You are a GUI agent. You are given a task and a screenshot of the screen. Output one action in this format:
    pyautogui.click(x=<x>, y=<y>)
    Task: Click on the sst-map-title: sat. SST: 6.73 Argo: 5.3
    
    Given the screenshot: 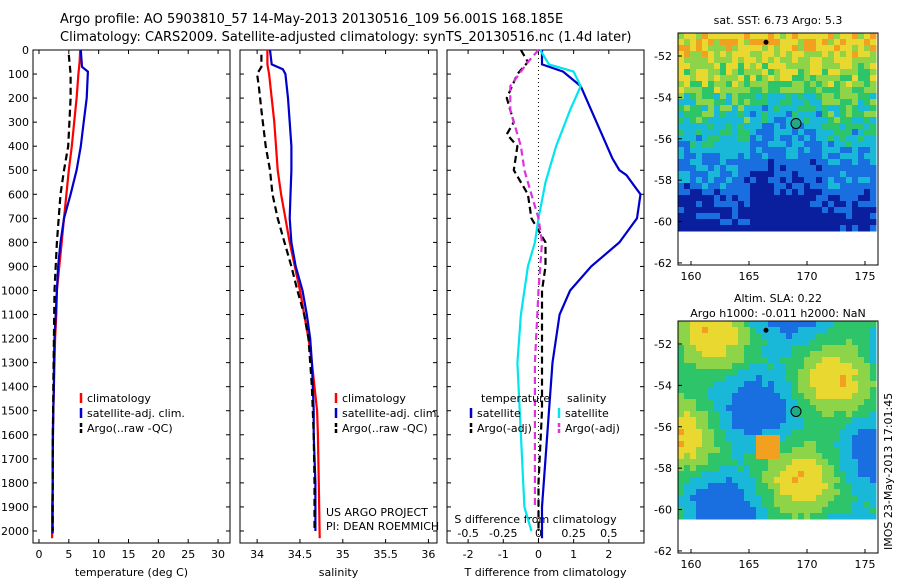 What is the action you would take?
    pyautogui.click(x=778, y=20)
    